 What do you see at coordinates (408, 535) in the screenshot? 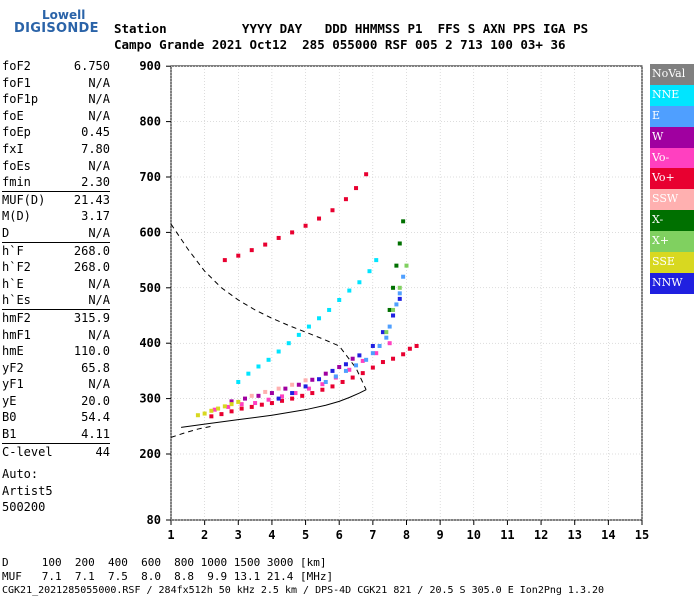
I see `x-tick-labels: 1 2 3 4 5 6 7 8 9 10 11 12 13 14 15` at bounding box center [408, 535].